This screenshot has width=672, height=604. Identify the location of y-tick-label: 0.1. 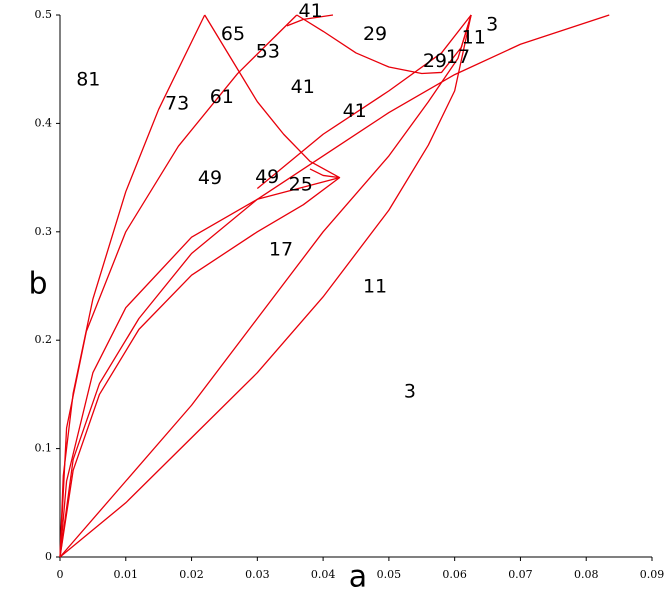
(44, 448).